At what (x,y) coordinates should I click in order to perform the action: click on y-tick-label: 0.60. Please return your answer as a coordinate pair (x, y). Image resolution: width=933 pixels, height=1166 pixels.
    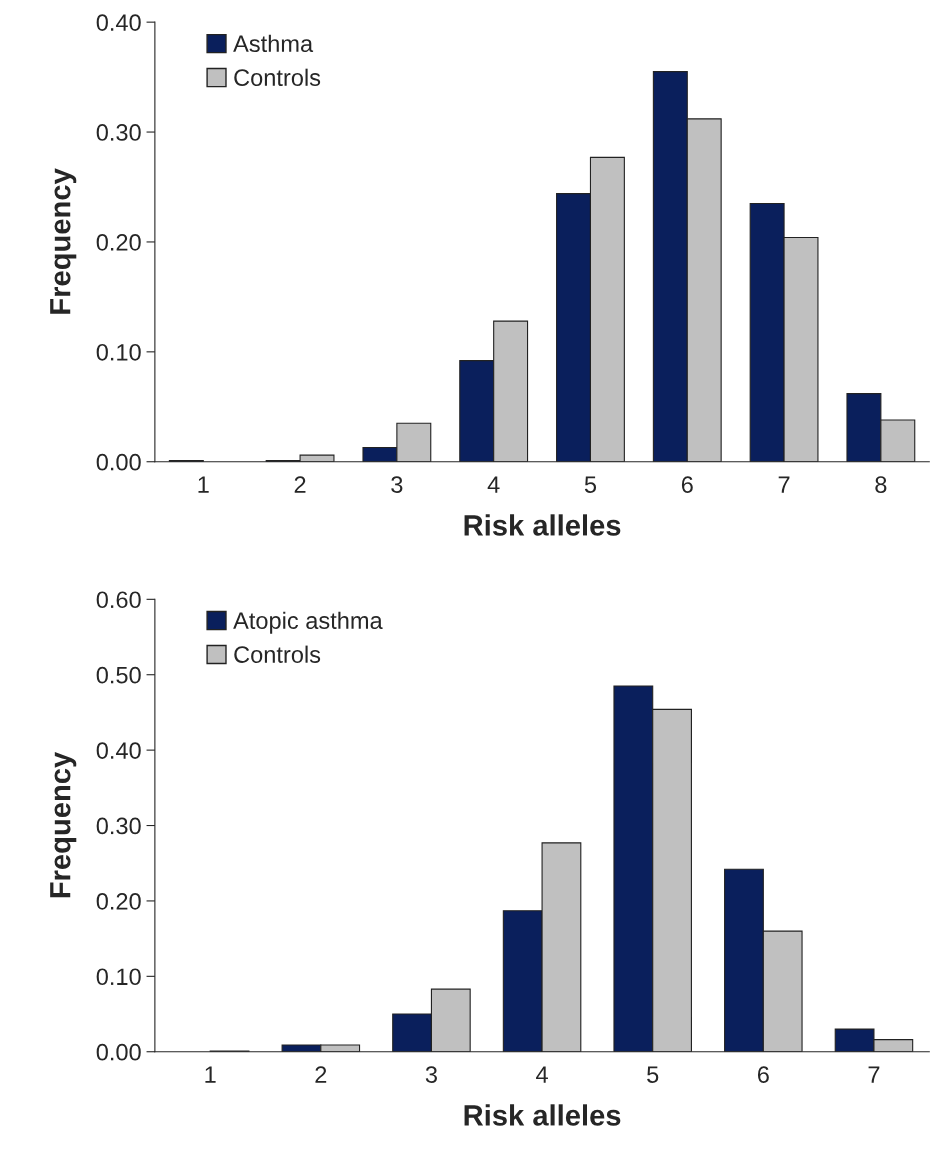
    Looking at the image, I should click on (118, 600).